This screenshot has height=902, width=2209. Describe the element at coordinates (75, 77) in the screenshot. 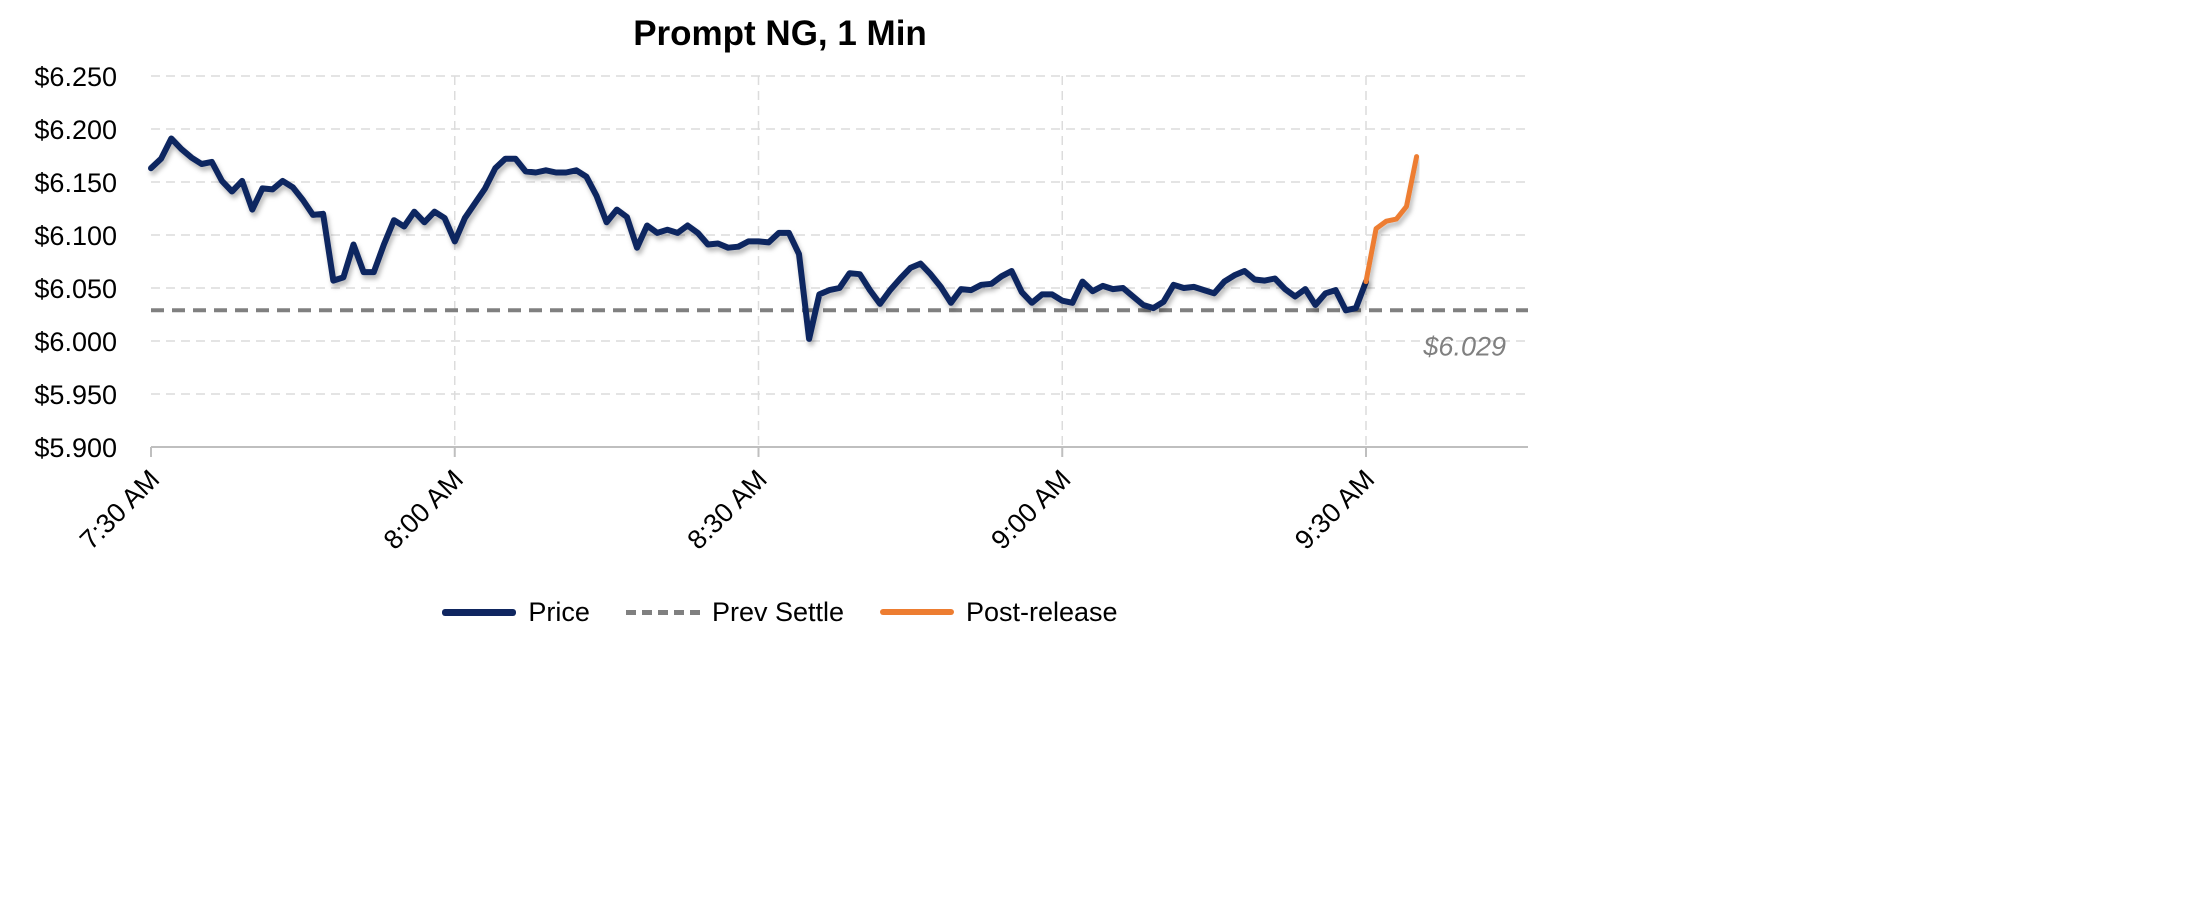

I see `y-tick-label: $6.250` at that location.